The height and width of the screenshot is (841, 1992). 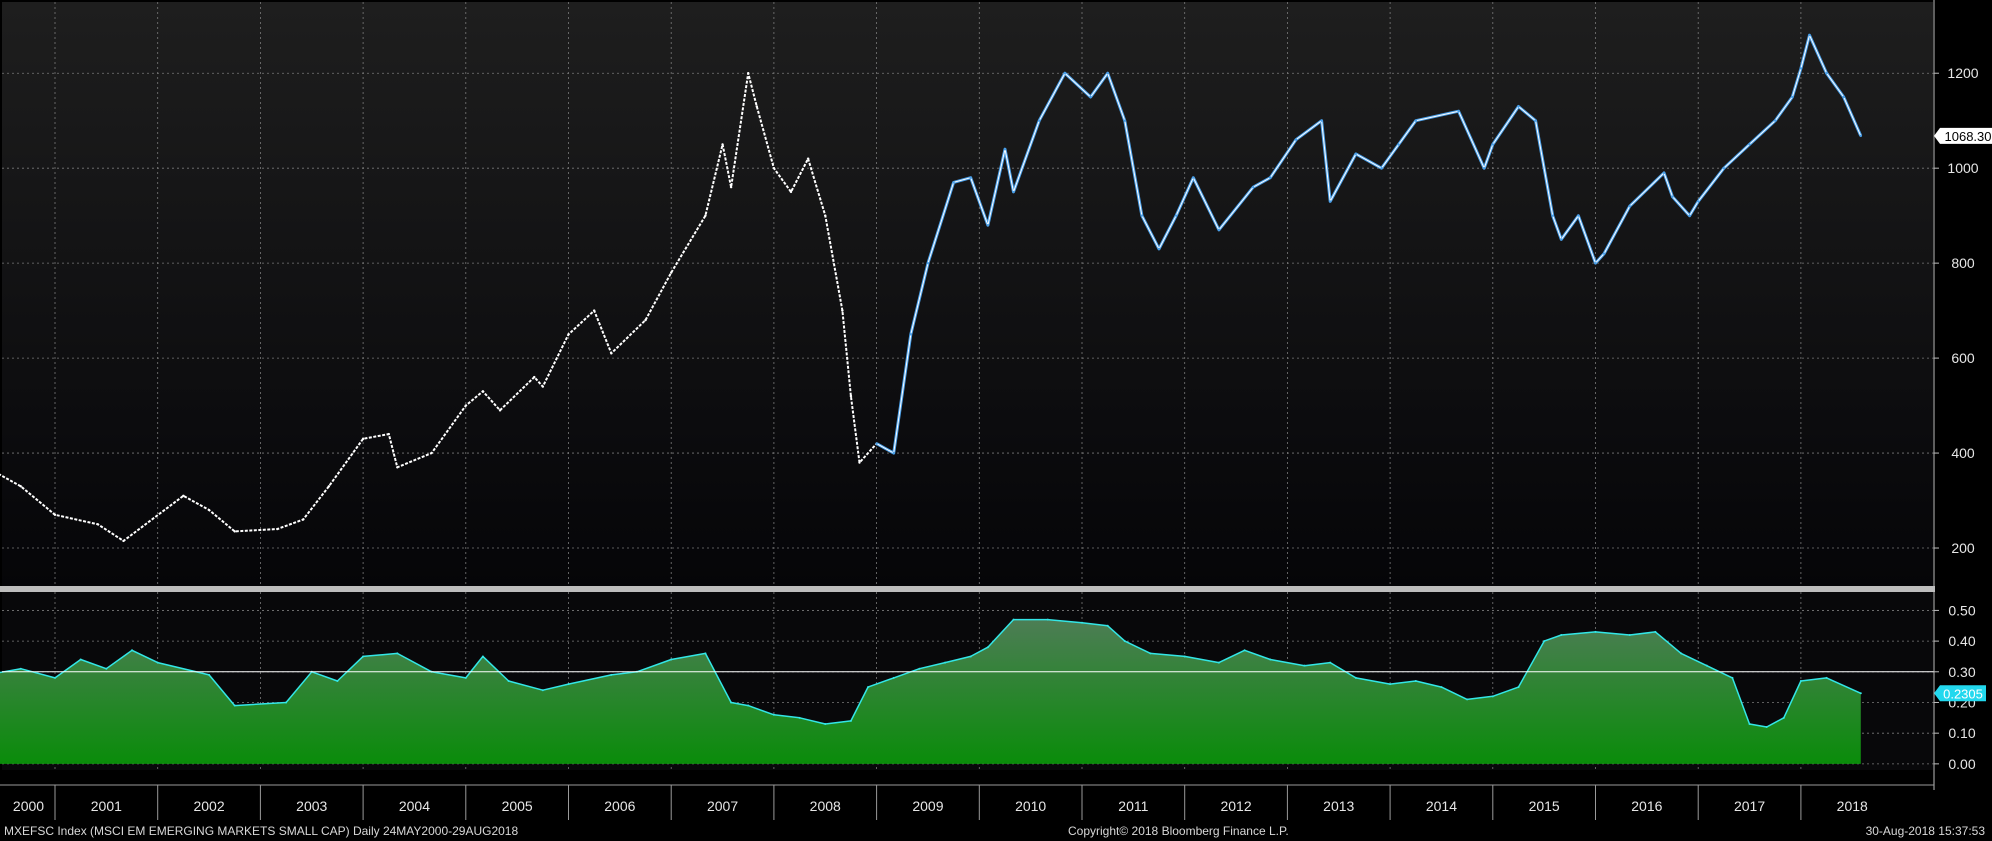 I want to click on x-axis-year-label: 2004, so click(x=414, y=806).